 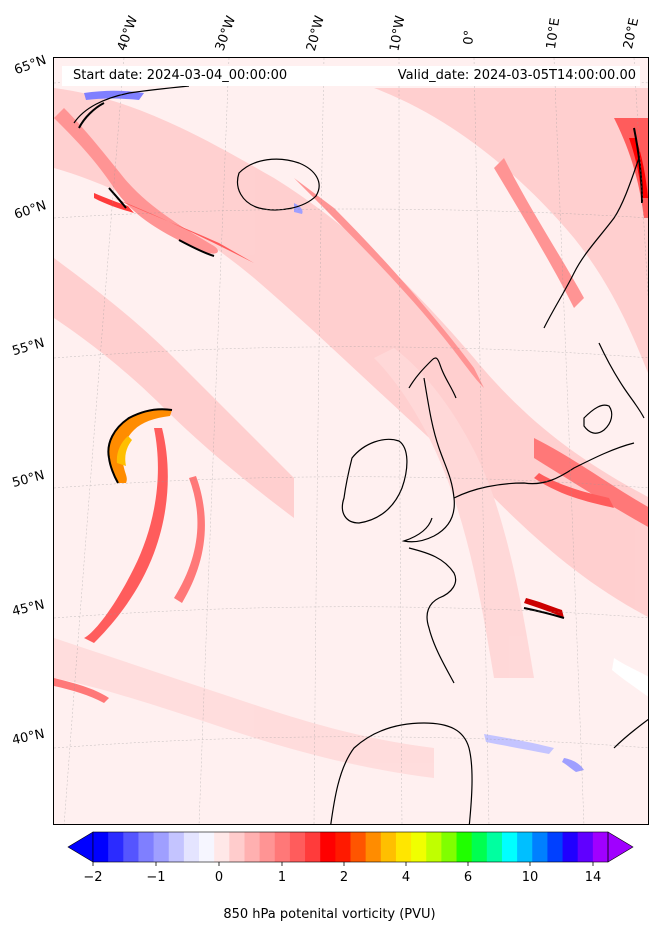 What do you see at coordinates (329, 914) in the screenshot?
I see `colorbar-label: 850 hPa potenital vorticity (PVU)` at bounding box center [329, 914].